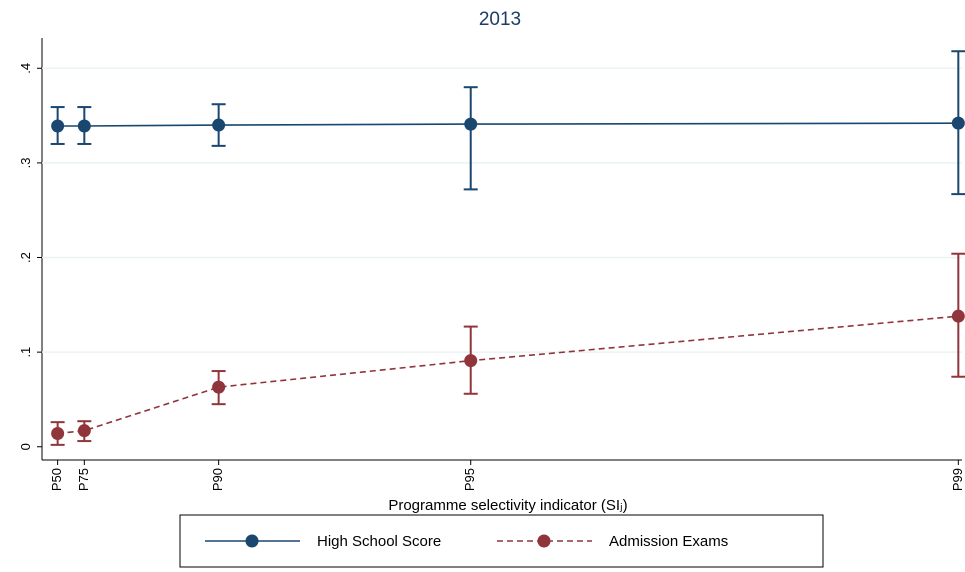  What do you see at coordinates (25, 352) in the screenshot?
I see `y-tick-label: .1` at bounding box center [25, 352].